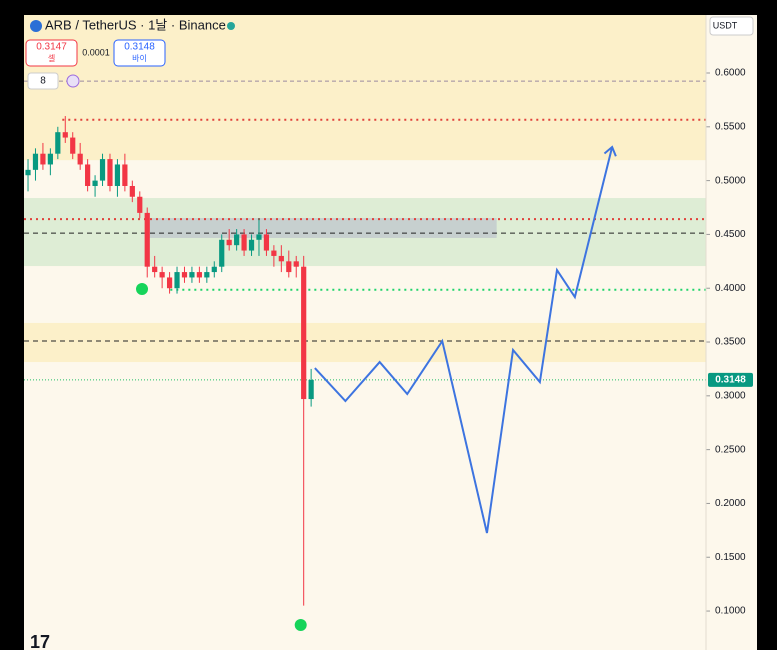 The width and height of the screenshot is (777, 650). Describe the element at coordinates (135, 24) in the screenshot. I see `symbol: ARB / TetherUS · 1날 · Binance` at that location.